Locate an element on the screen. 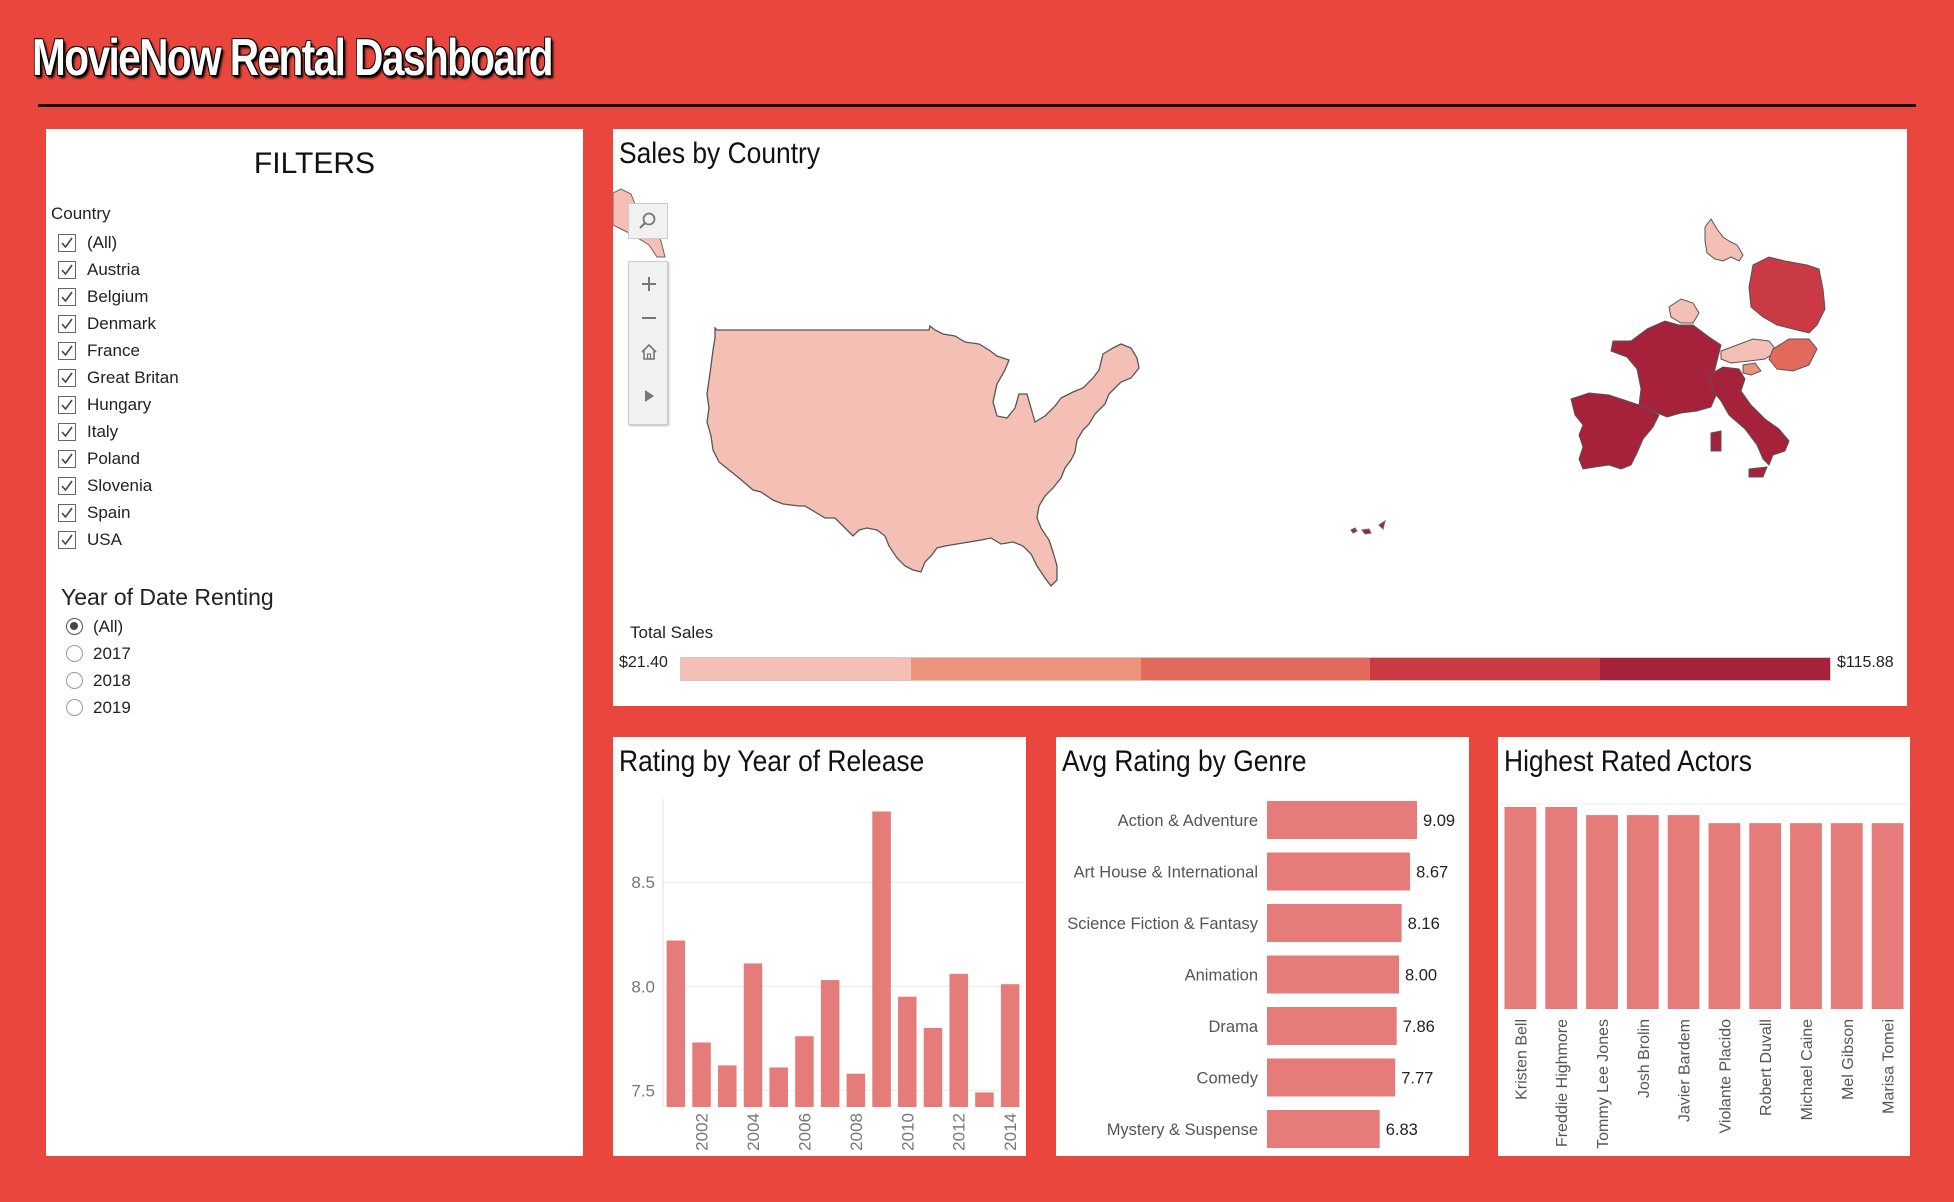 This screenshot has height=1202, width=1954. country-option-belgium: Belgium is located at coordinates (118, 296).